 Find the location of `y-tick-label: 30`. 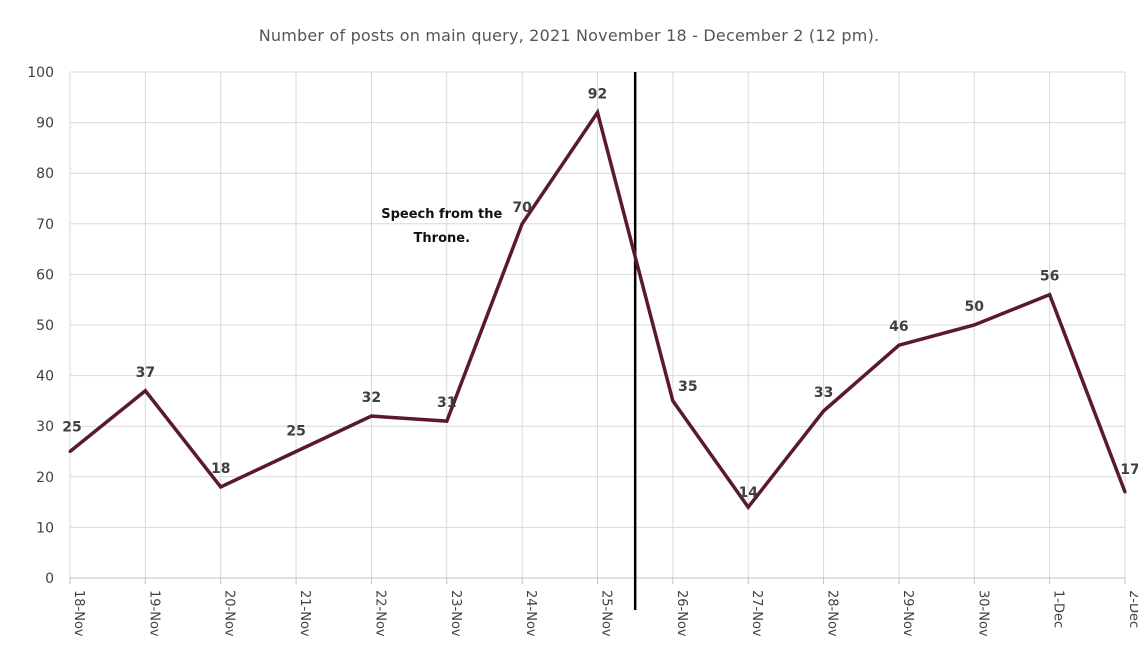

y-tick-label: 30 is located at coordinates (45, 427).